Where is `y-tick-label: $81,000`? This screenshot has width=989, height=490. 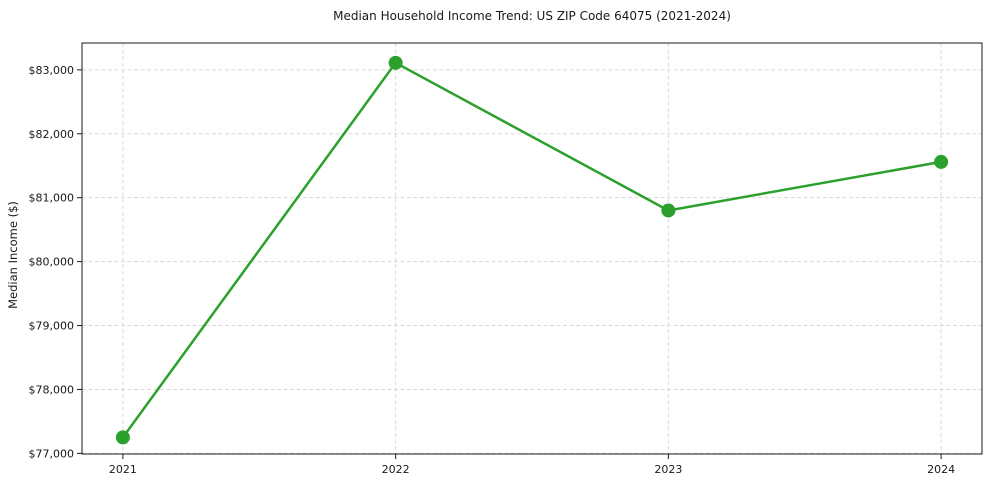 y-tick-label: $81,000 is located at coordinates (52, 198).